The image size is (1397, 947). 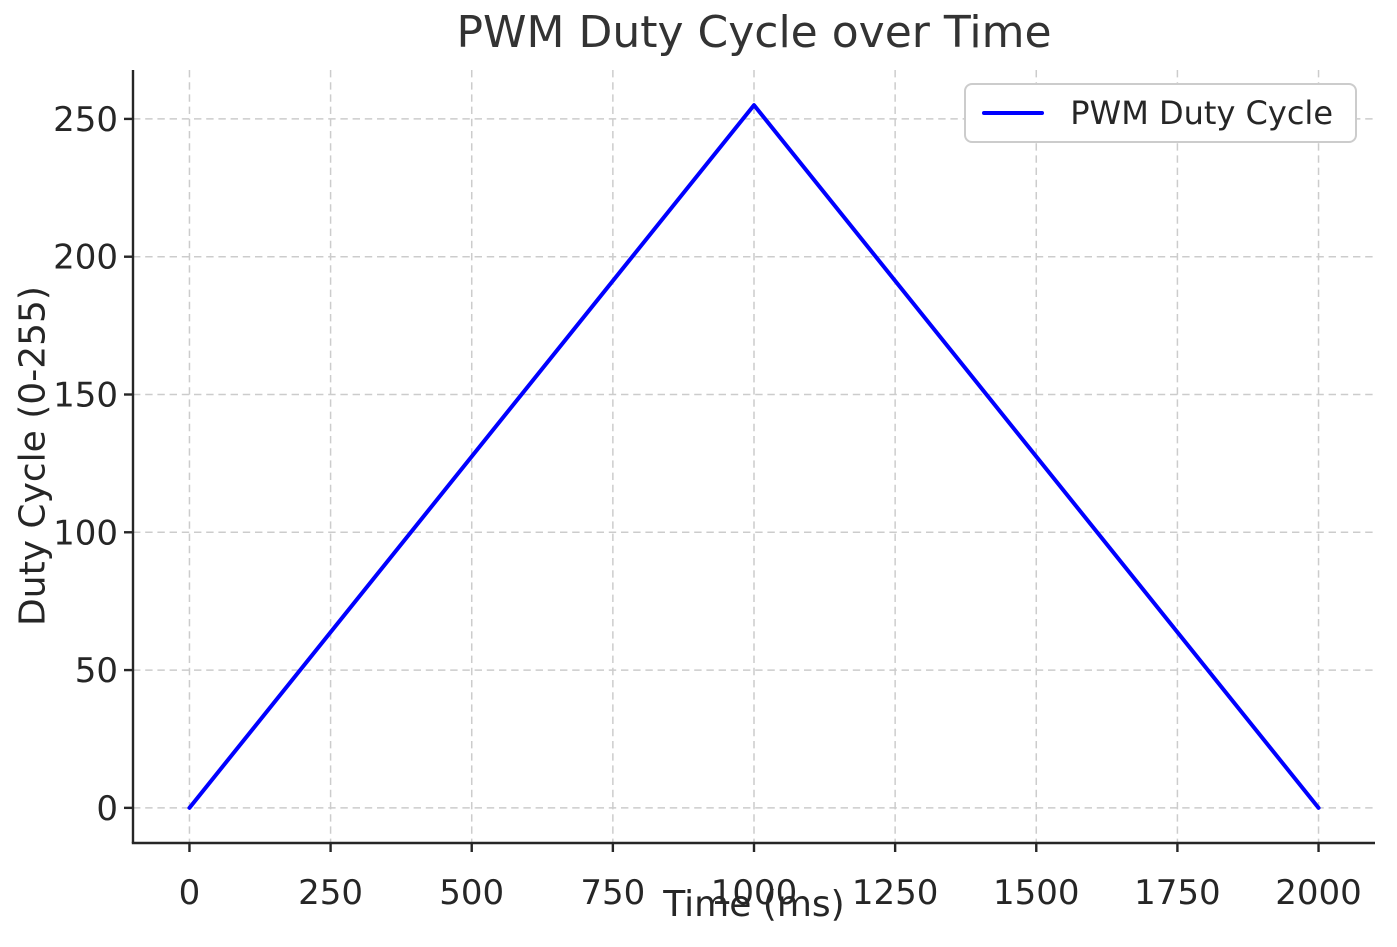 I want to click on x-tick-label: 2000, so click(x=1318, y=893).